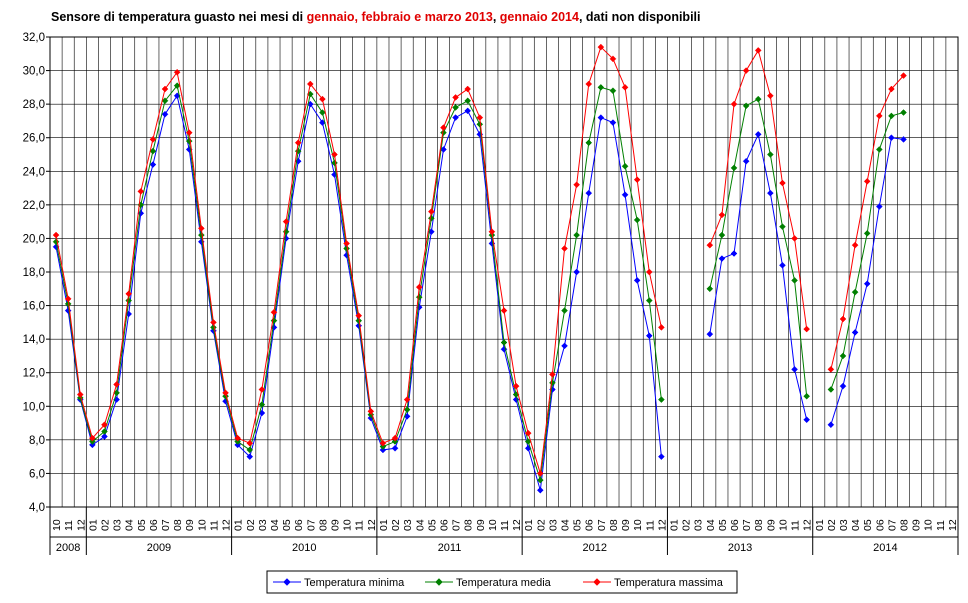 This screenshot has height=603, width=968. Describe the element at coordinates (34, 239) in the screenshot. I see `y-tick-label: 20,0` at that location.